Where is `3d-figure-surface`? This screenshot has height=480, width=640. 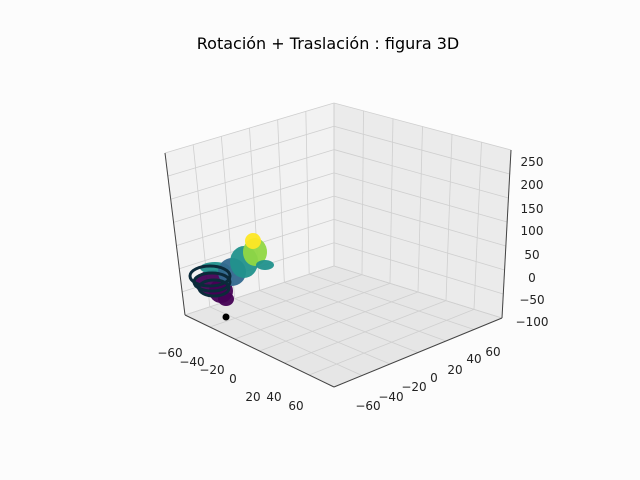 3d-figure-surface is located at coordinates (231, 269).